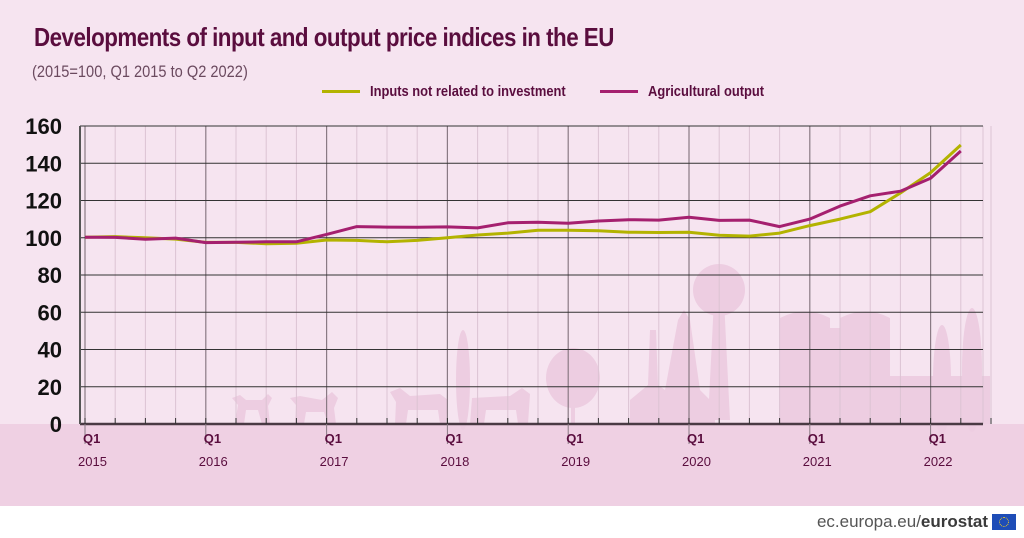 The width and height of the screenshot is (1024, 538). I want to click on x-year-label: 2019, so click(575, 461).